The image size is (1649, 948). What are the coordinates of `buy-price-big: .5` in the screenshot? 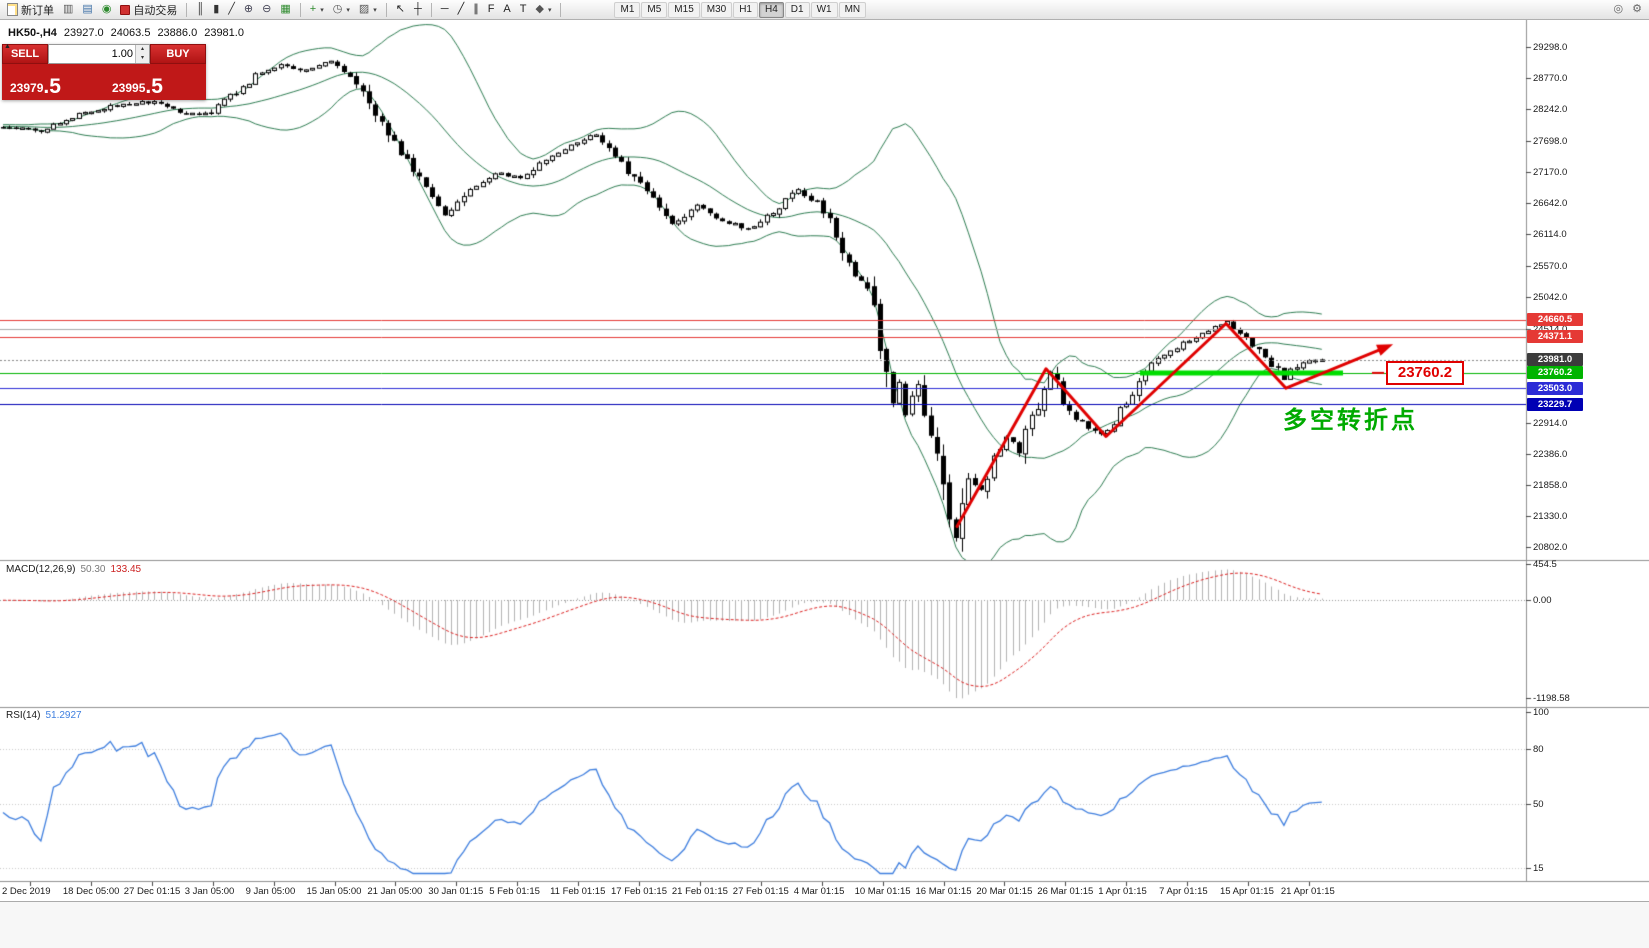 It's located at (154, 86).